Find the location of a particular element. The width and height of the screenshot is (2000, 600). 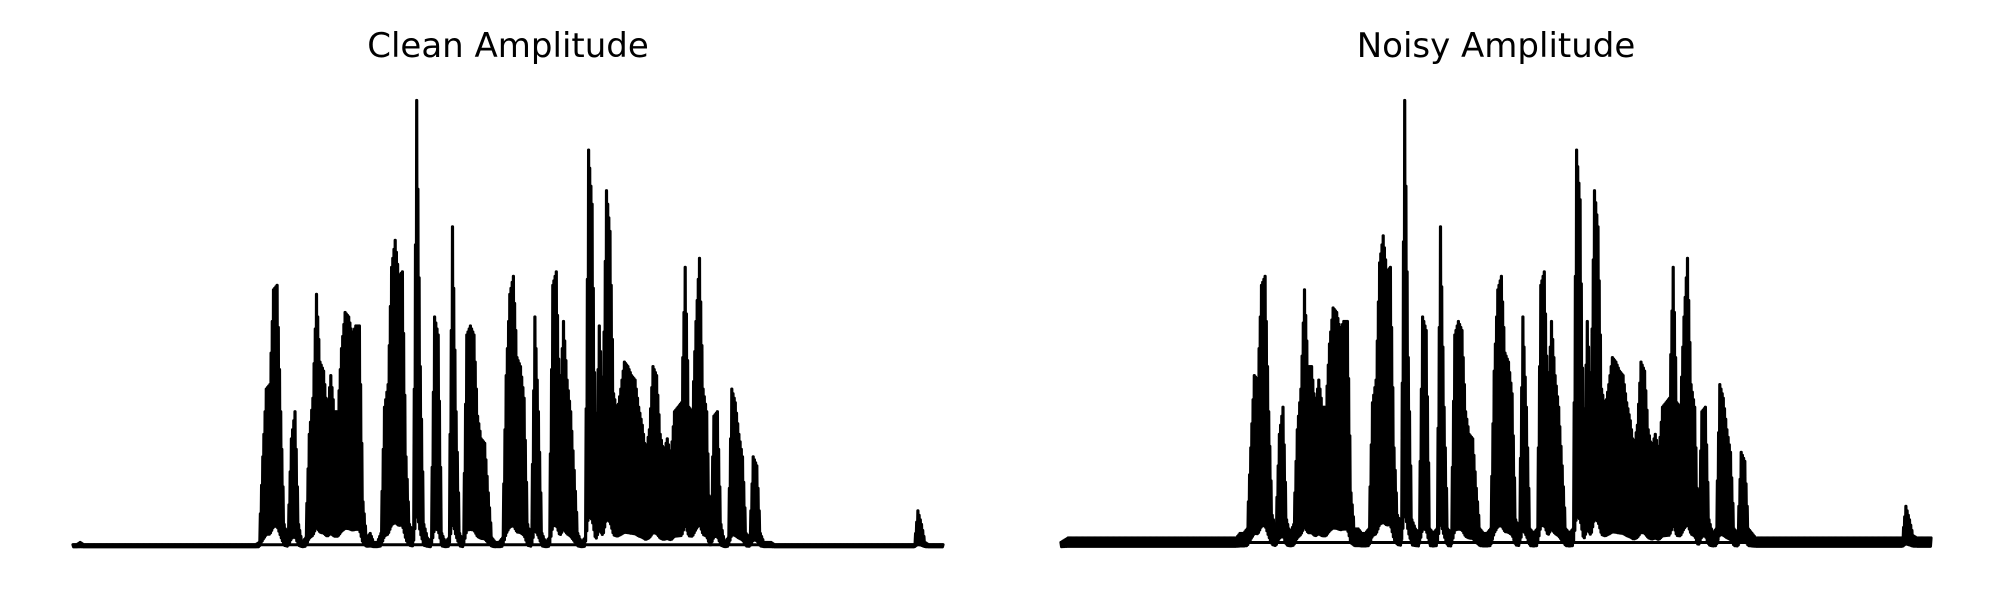

noisy-amplitude-title: Noisy Amplitude is located at coordinates (1496, 46).